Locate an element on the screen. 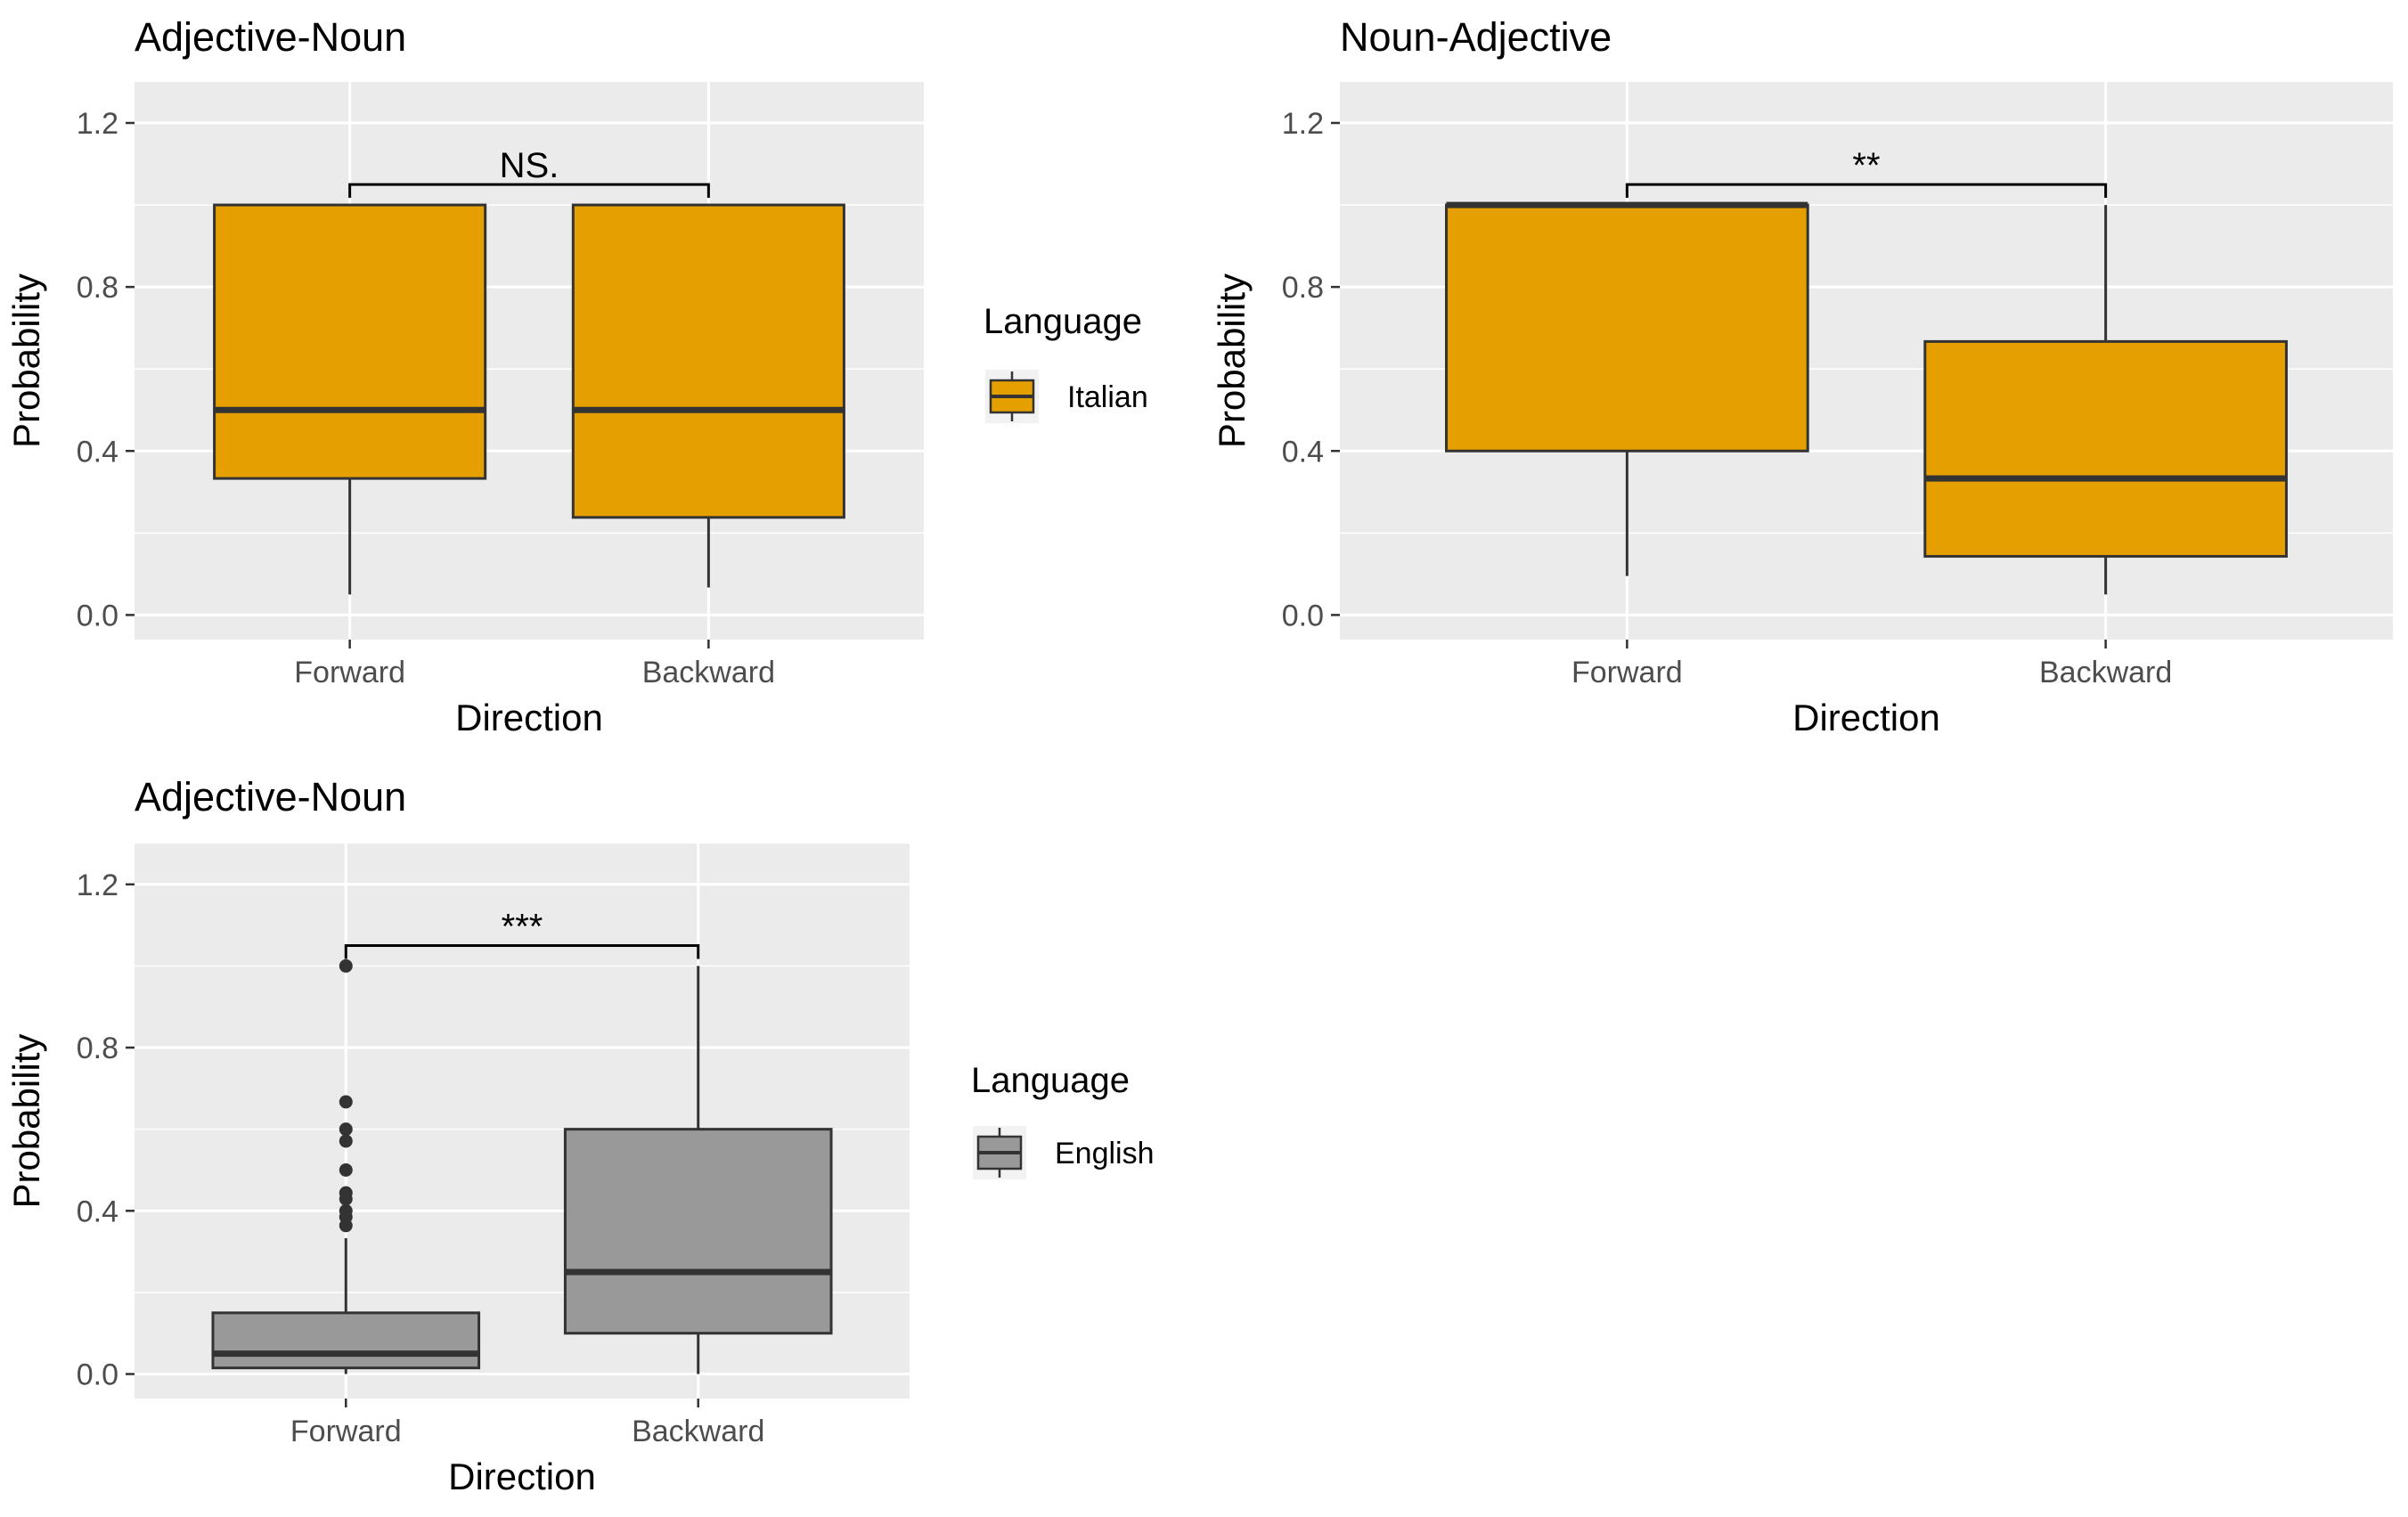  significance-label: NS. is located at coordinates (529, 165).